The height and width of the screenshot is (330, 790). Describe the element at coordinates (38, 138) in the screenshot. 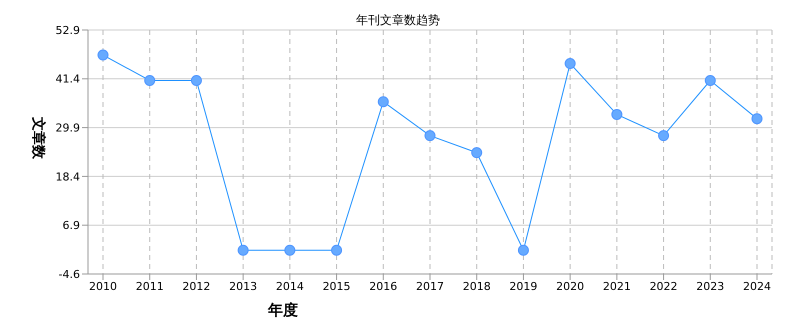

I see `y-axis-title: 文章数` at that location.